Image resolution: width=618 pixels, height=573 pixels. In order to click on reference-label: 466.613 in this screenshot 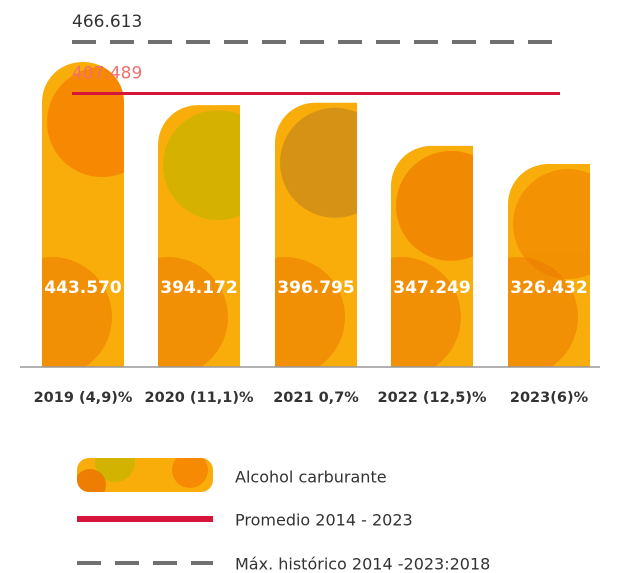, I will do `click(107, 22)`.